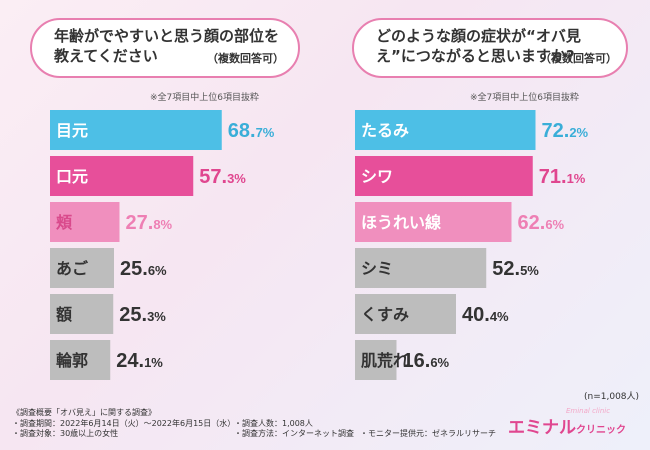  I want to click on survey-period: ・調査期間：2022年6月14日（火）〜2022年6月15日（水）, so click(124, 423).